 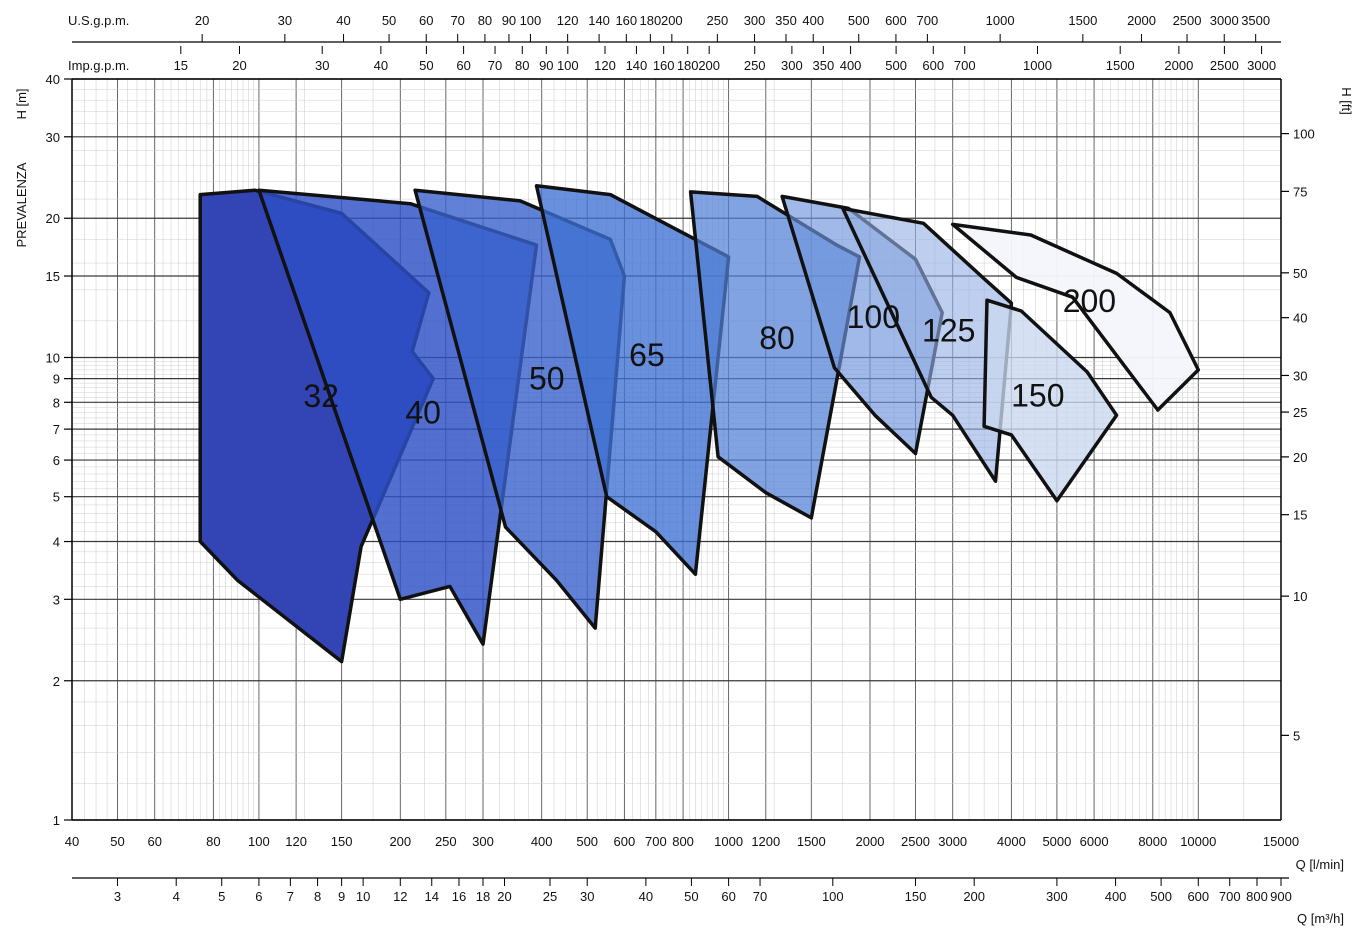 I want to click on m3h-tick-label: 8, so click(x=317, y=896).